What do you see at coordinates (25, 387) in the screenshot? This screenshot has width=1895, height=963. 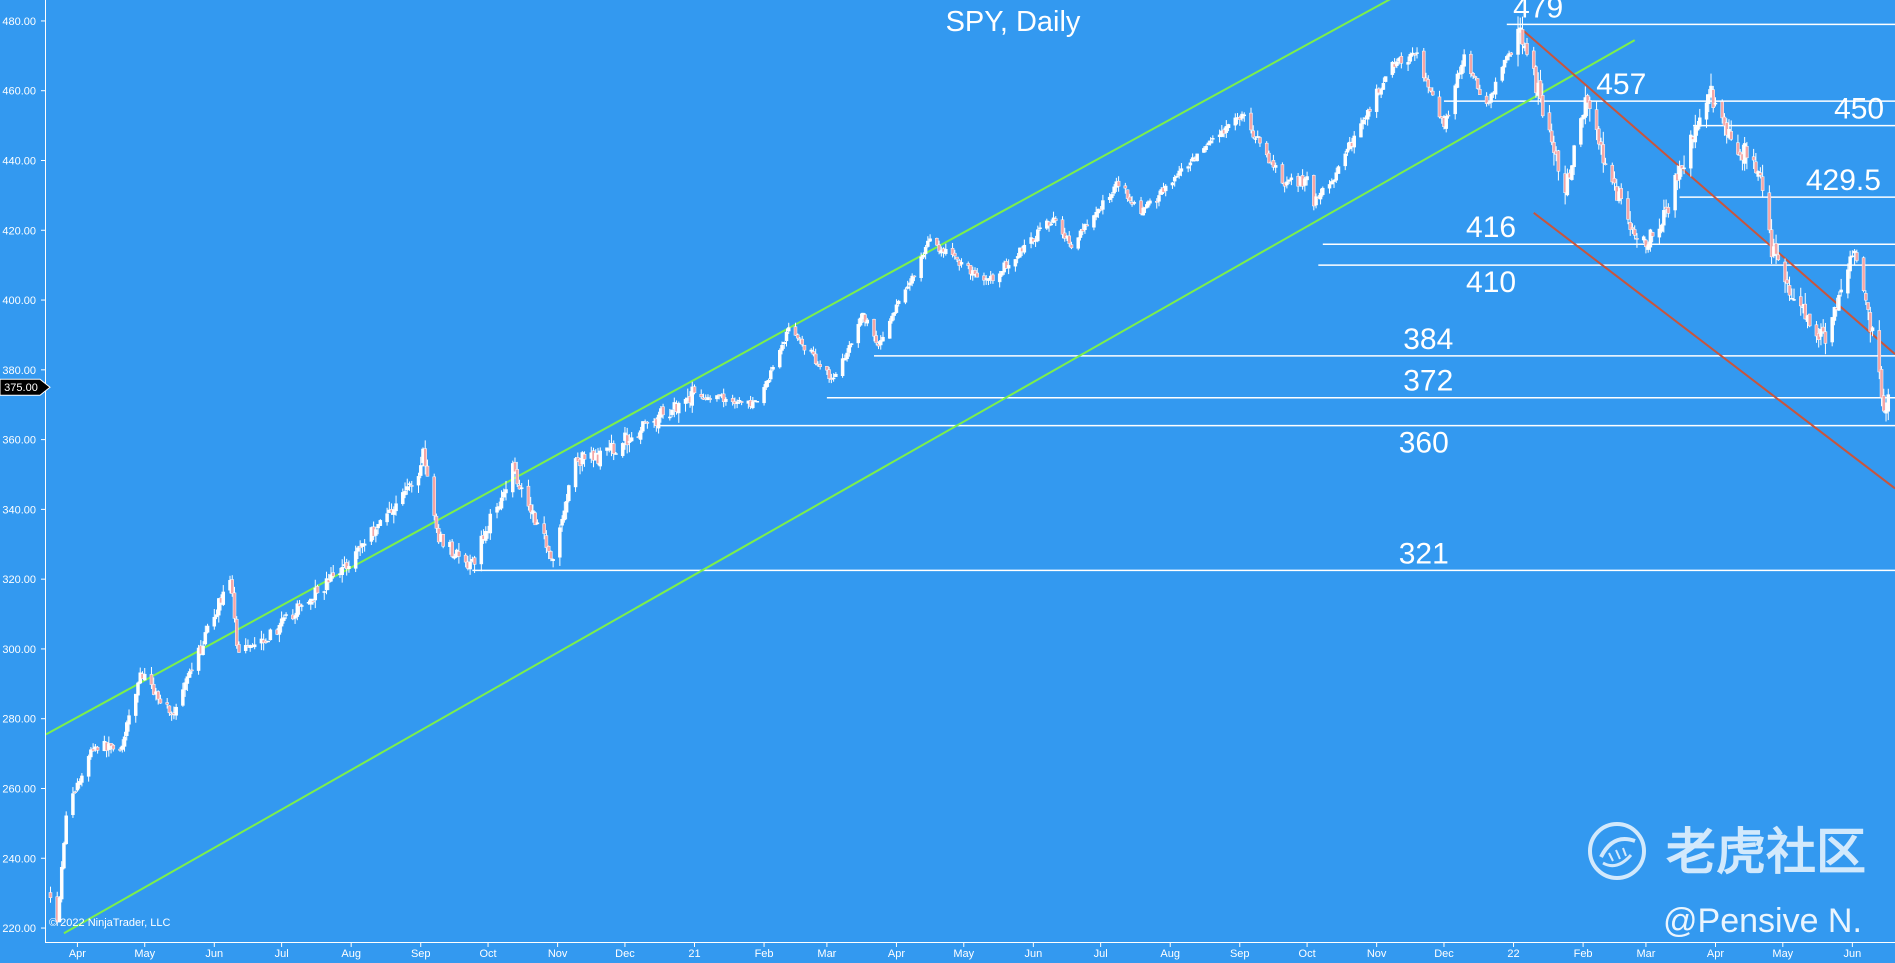 I see `current-price-marker: 375.00` at bounding box center [25, 387].